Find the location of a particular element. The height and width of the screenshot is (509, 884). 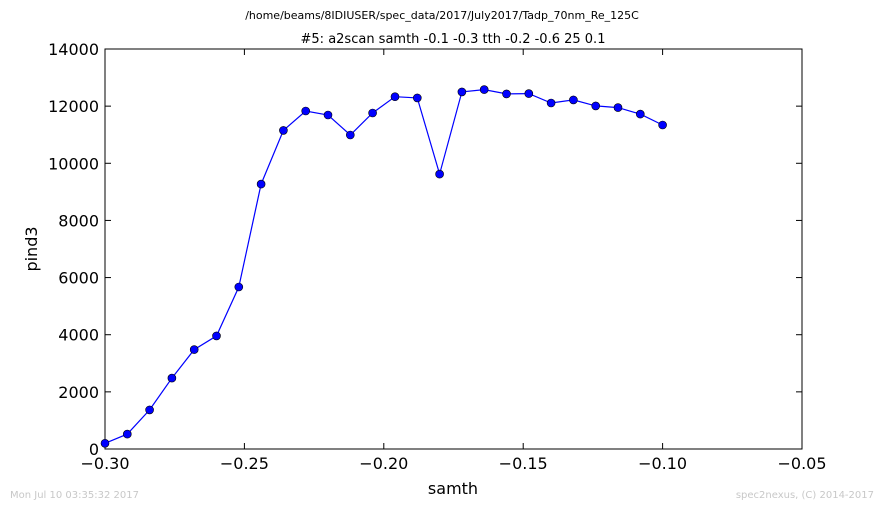

x-tick-label: −0.05 is located at coordinates (801, 463).